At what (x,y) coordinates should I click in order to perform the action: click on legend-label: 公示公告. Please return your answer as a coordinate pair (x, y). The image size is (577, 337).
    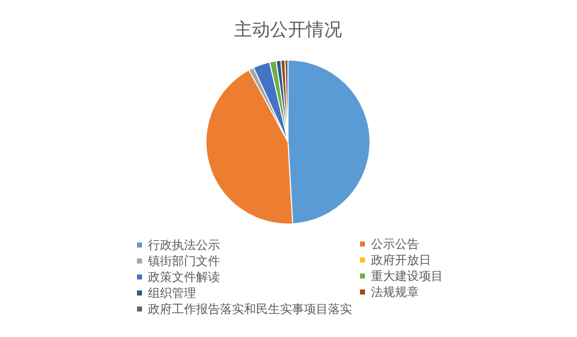
    Looking at the image, I should click on (395, 244).